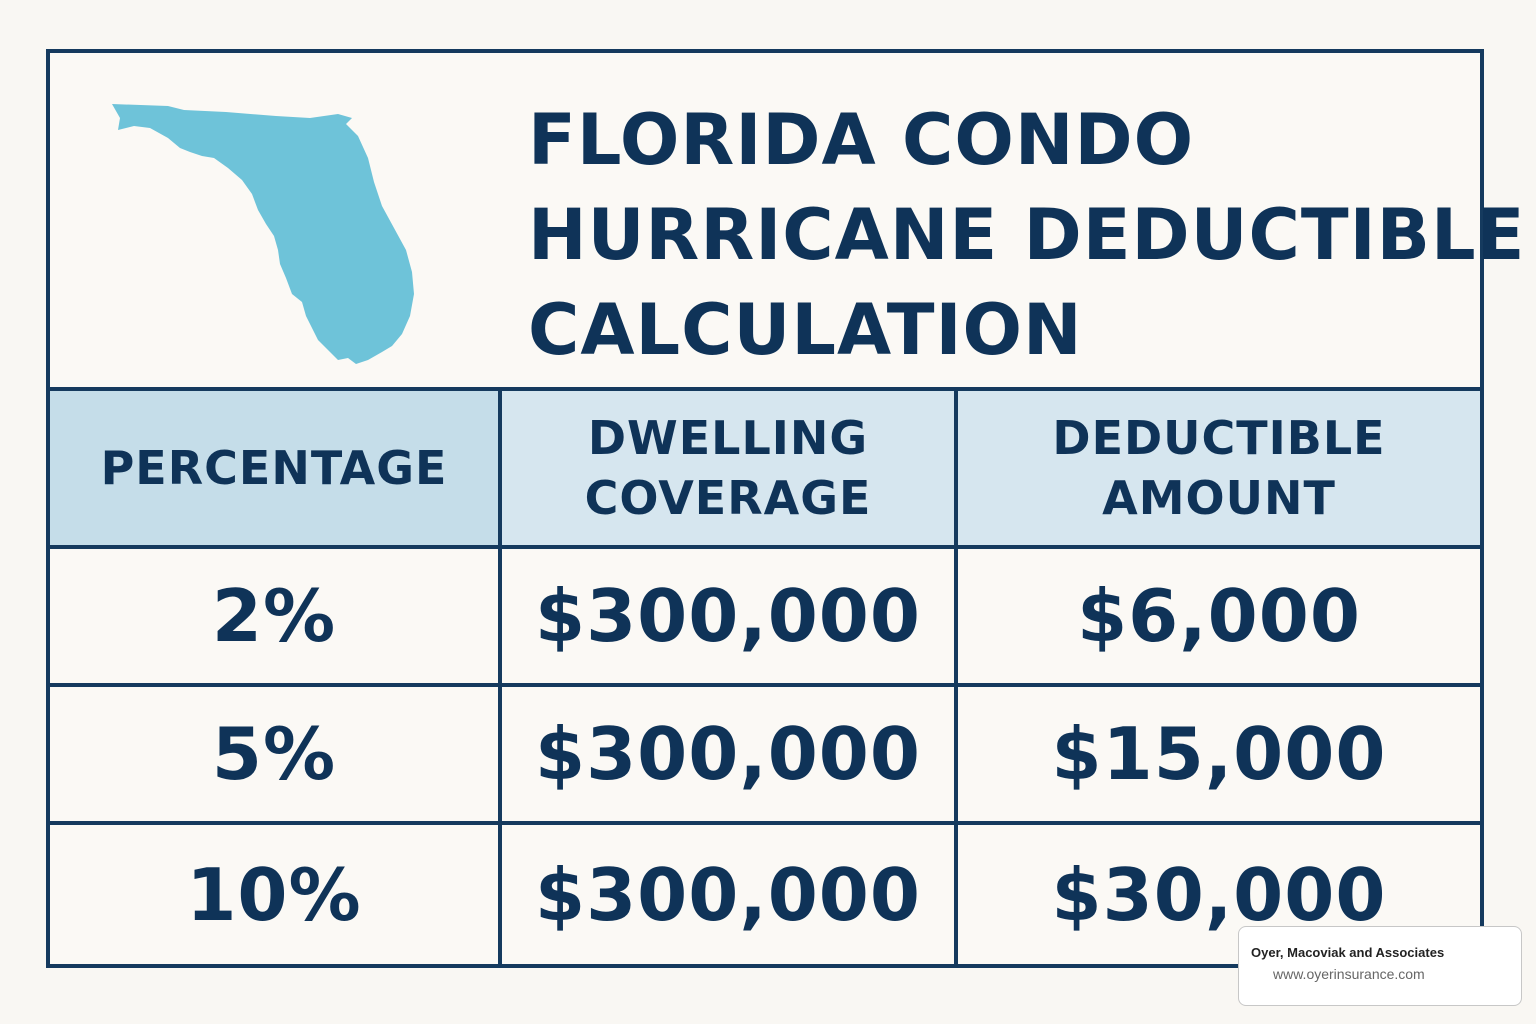 The width and height of the screenshot is (1536, 1024). What do you see at coordinates (276, 618) in the screenshot?
I see `table-cell-percentage: 2%` at bounding box center [276, 618].